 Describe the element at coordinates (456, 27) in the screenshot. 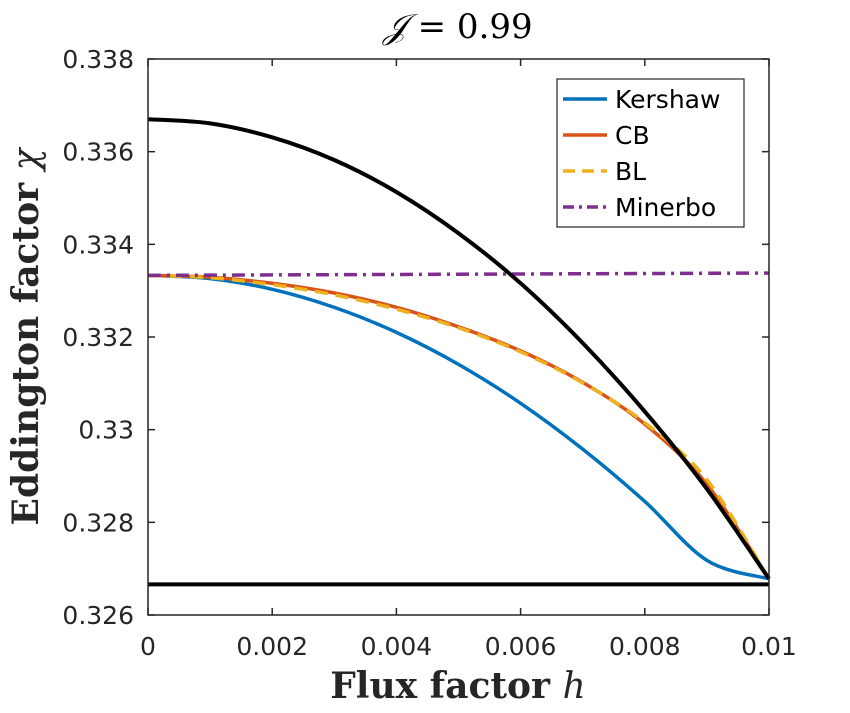

I see `chart-title: 𝒥 = 0.99` at that location.